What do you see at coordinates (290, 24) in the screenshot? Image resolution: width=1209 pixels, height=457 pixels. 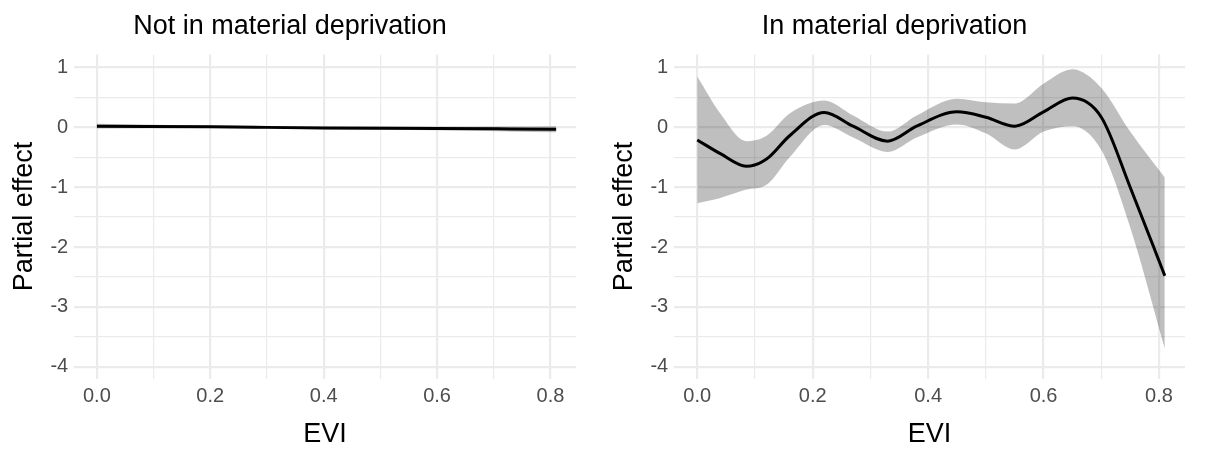 I see `chart-title: Not in material deprivation` at bounding box center [290, 24].